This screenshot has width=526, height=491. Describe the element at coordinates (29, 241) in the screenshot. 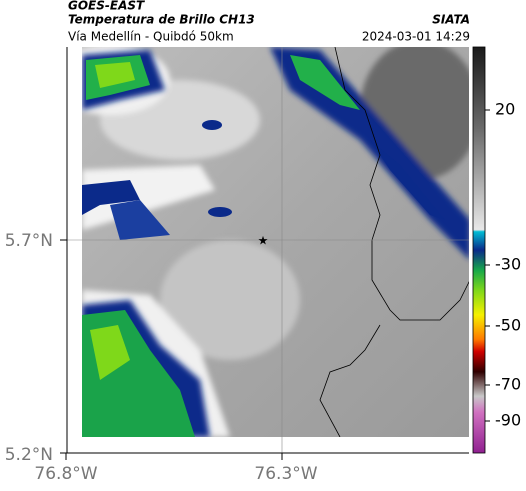

I see `lat-label: 5.7°N` at that location.